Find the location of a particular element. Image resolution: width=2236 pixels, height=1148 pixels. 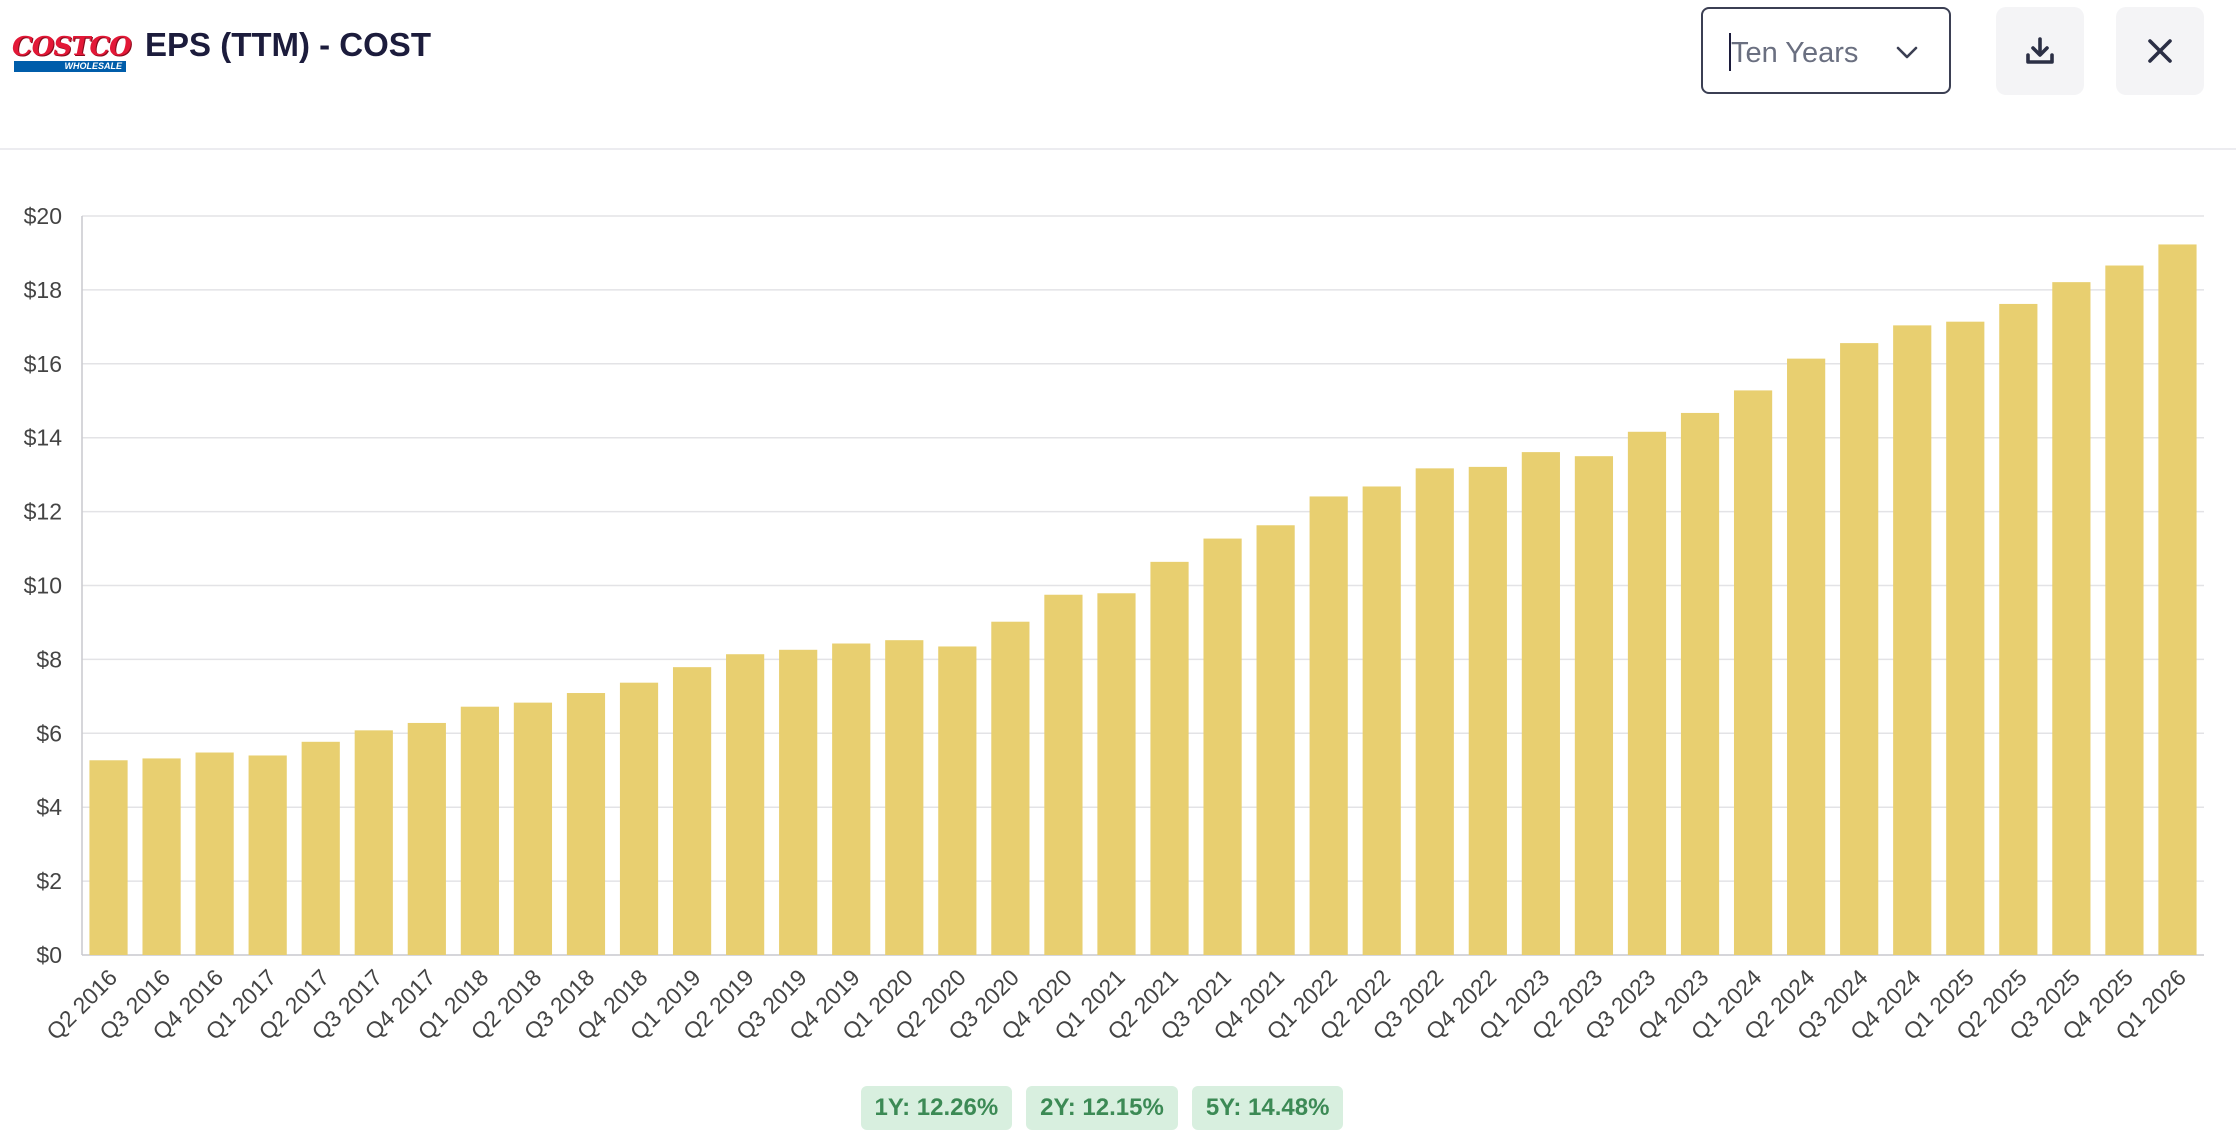

close-button is located at coordinates (2160, 51).